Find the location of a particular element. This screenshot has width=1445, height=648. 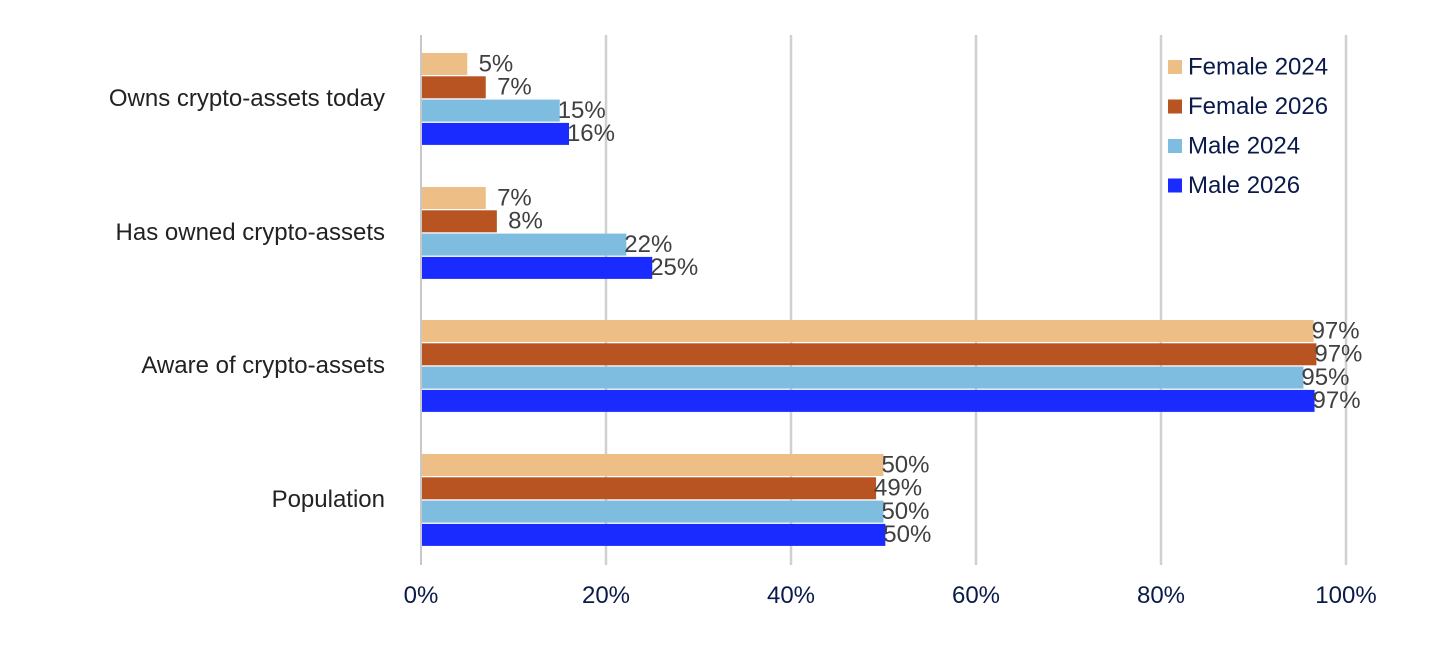

data-label: 49% is located at coordinates (898, 488).